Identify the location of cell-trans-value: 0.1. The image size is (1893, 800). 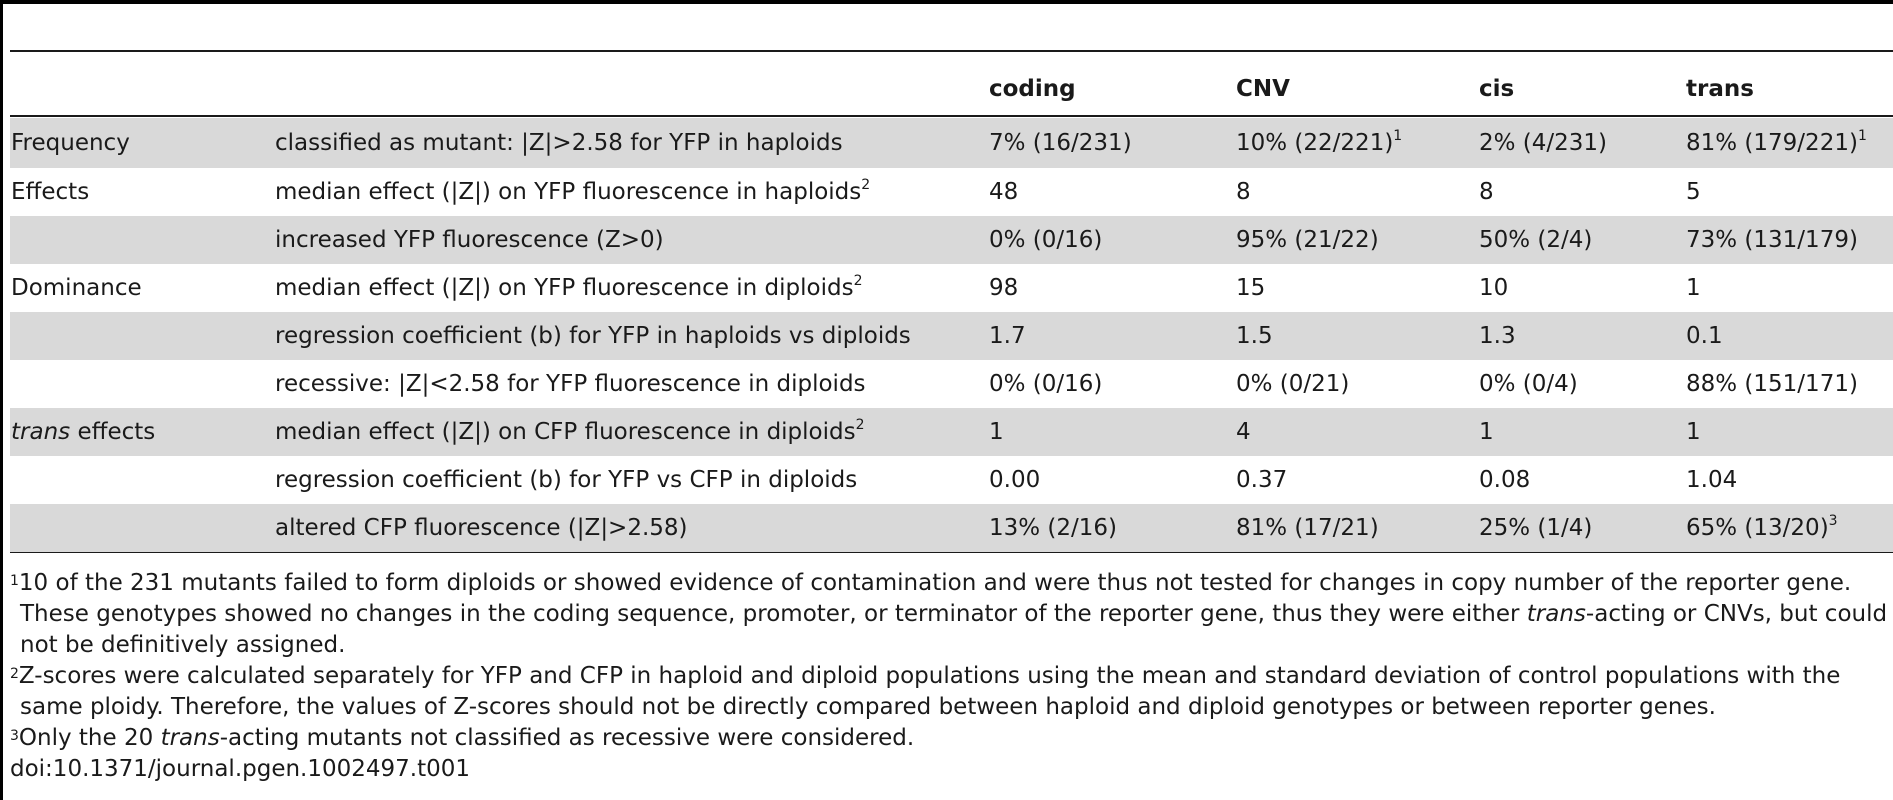
(1704, 336).